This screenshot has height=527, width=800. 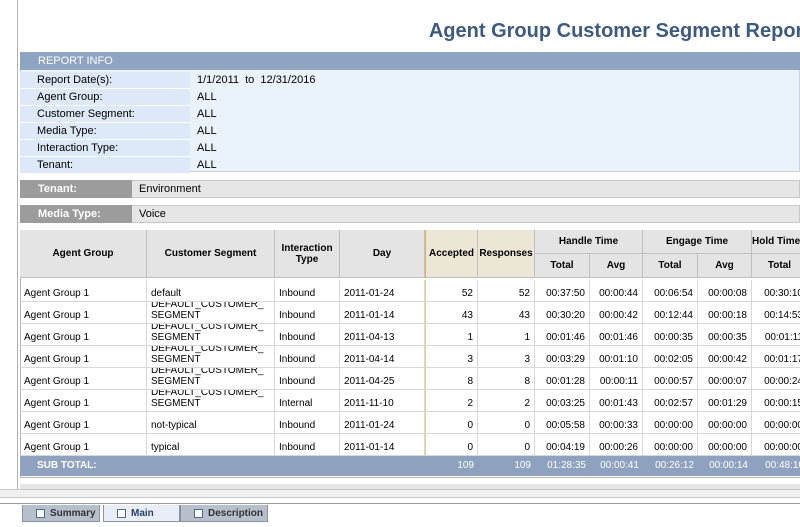 I want to click on header-cell: Day, so click(x=382, y=254).